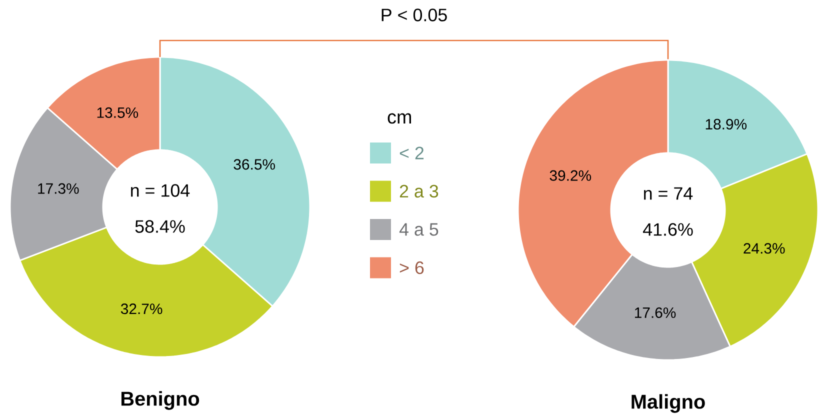 The image size is (829, 418). I want to click on text: n = 104, so click(160, 190).